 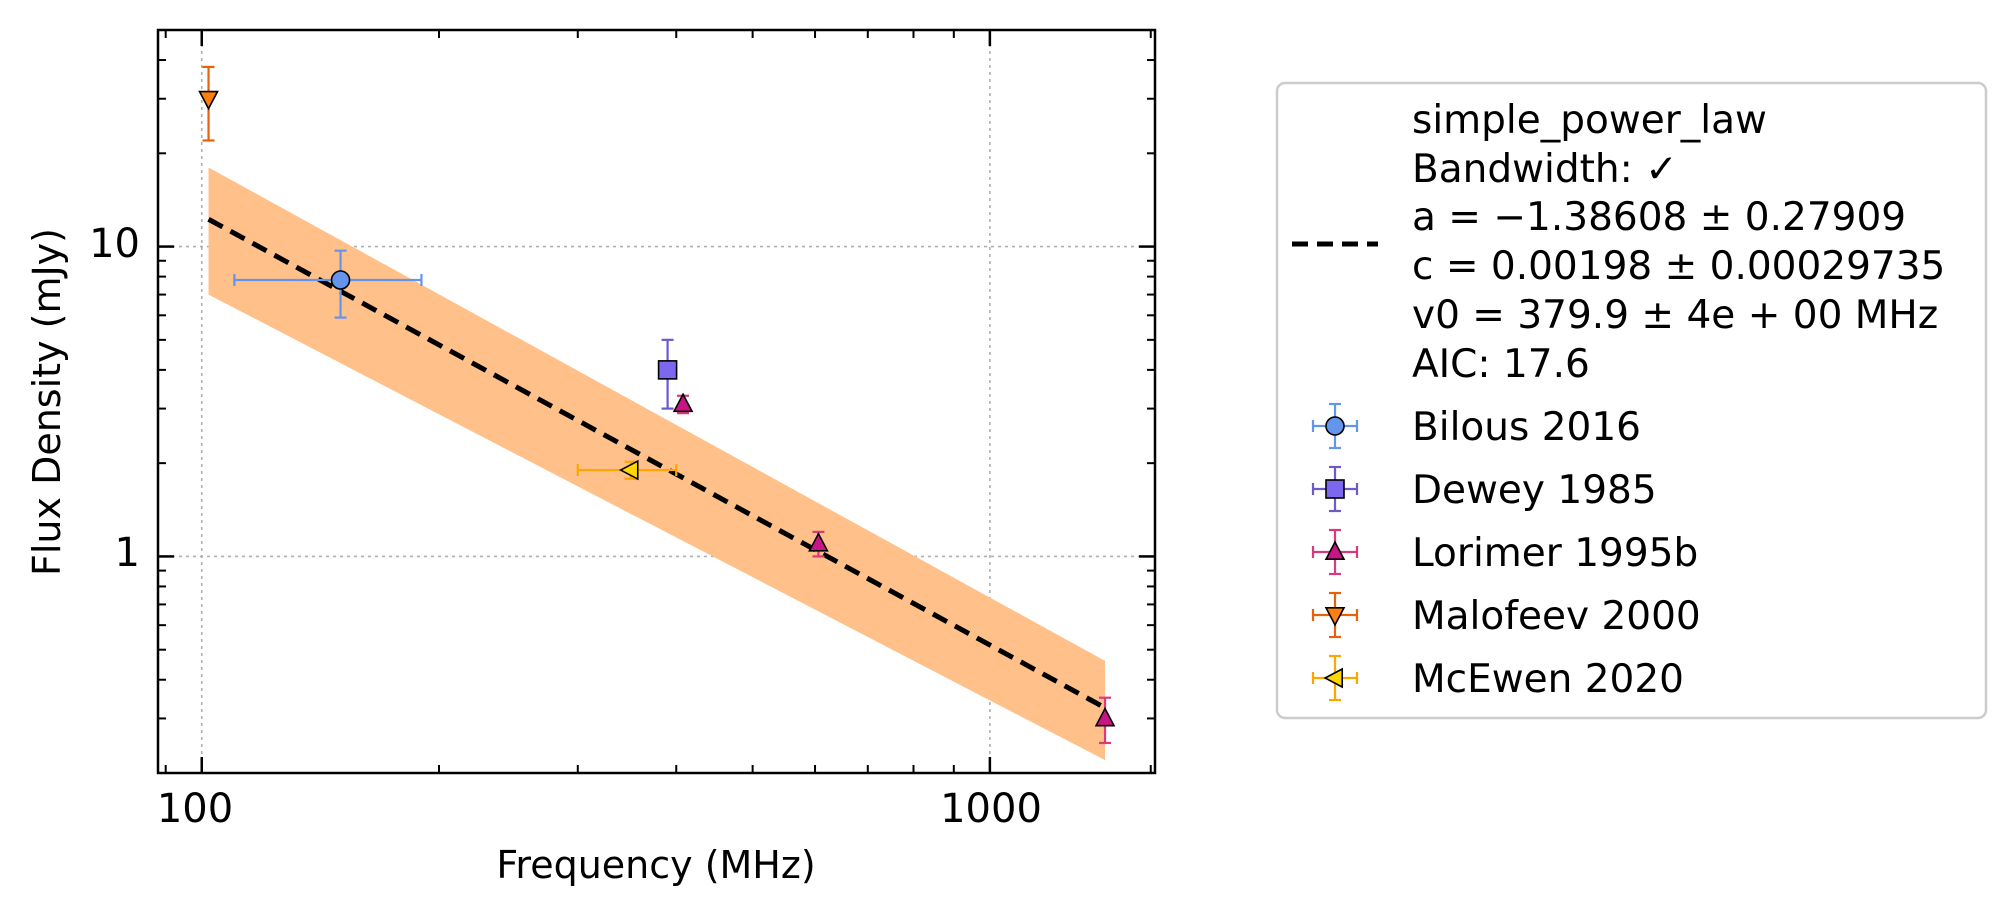 I want to click on y-tick-label-1: 1, so click(x=127, y=553).